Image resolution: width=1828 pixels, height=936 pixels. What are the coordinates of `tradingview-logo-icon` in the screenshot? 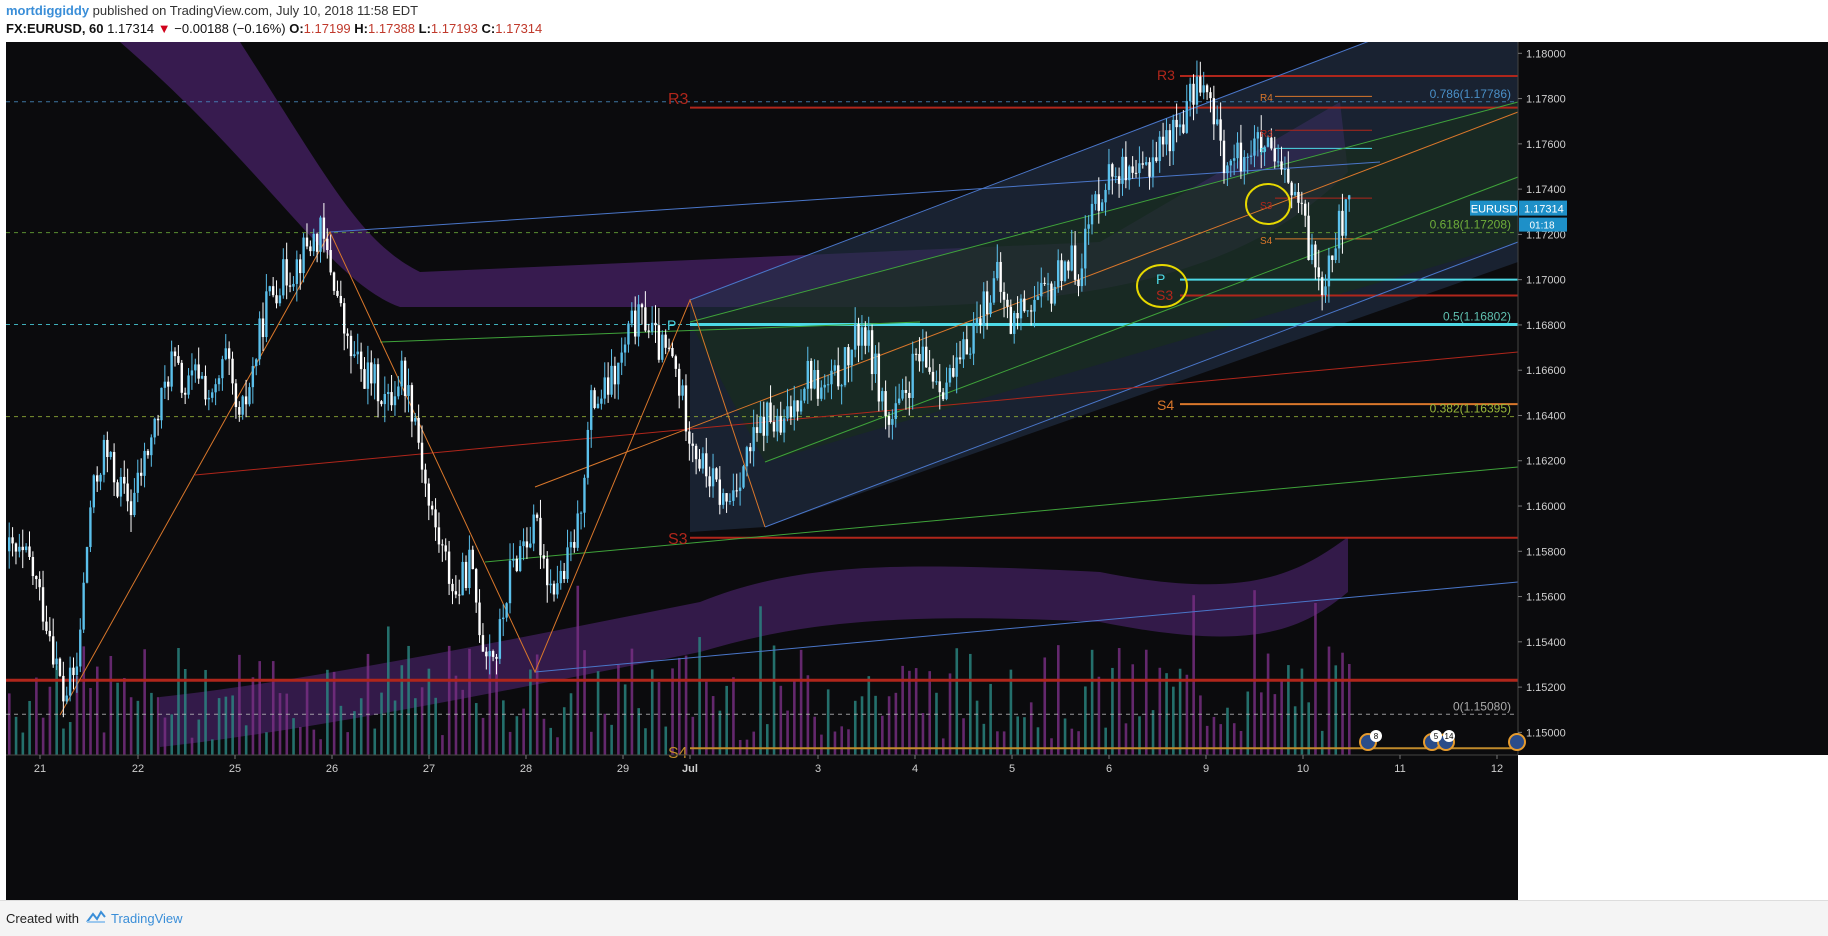 It's located at (96, 916).